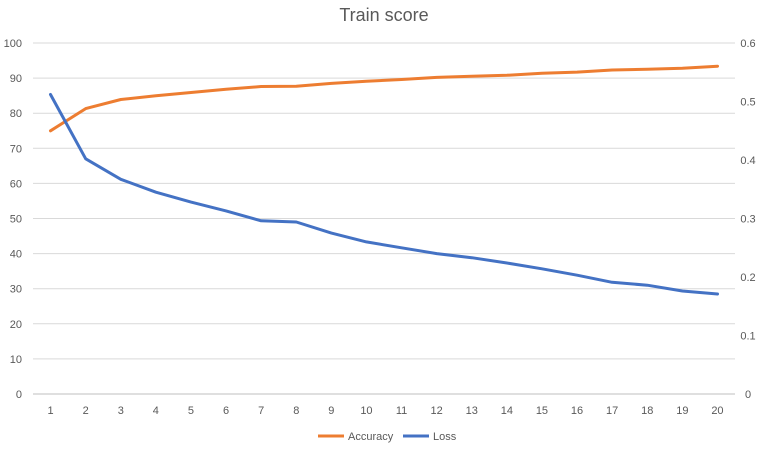  What do you see at coordinates (19, 395) in the screenshot?
I see `y-left-tick-label: 0` at bounding box center [19, 395].